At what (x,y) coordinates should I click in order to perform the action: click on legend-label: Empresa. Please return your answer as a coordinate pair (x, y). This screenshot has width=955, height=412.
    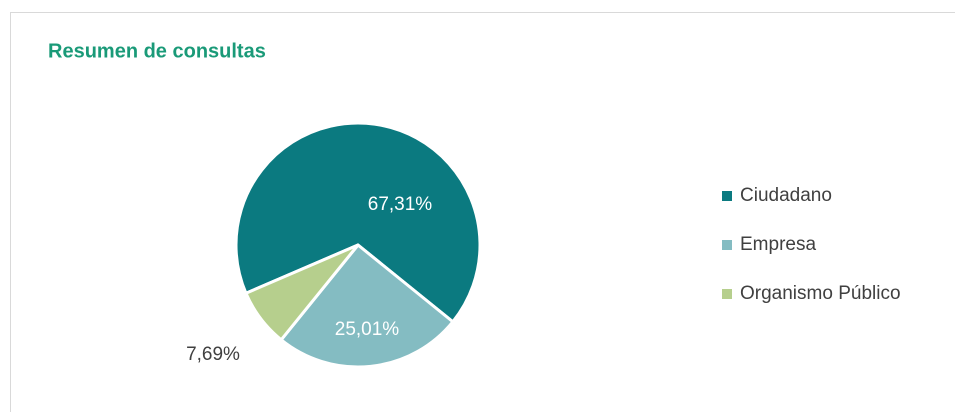
    Looking at the image, I should click on (778, 244).